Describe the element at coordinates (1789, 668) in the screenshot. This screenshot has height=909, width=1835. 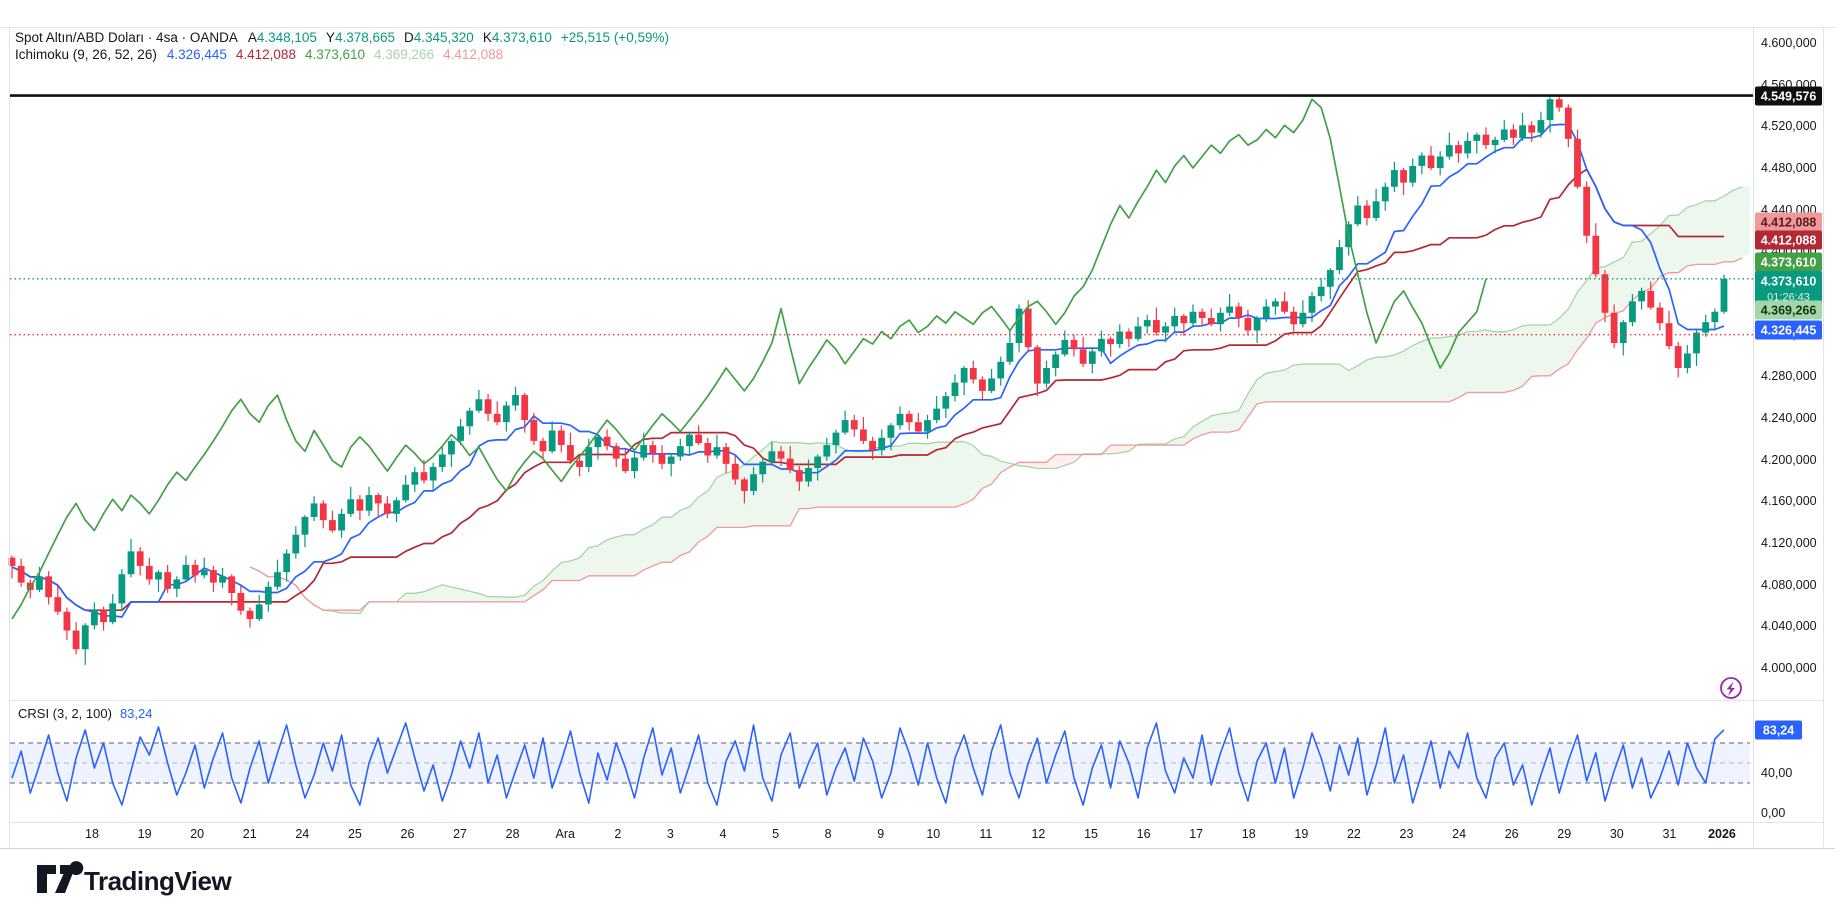
I see `price-tick-label: 4.000,000` at that location.